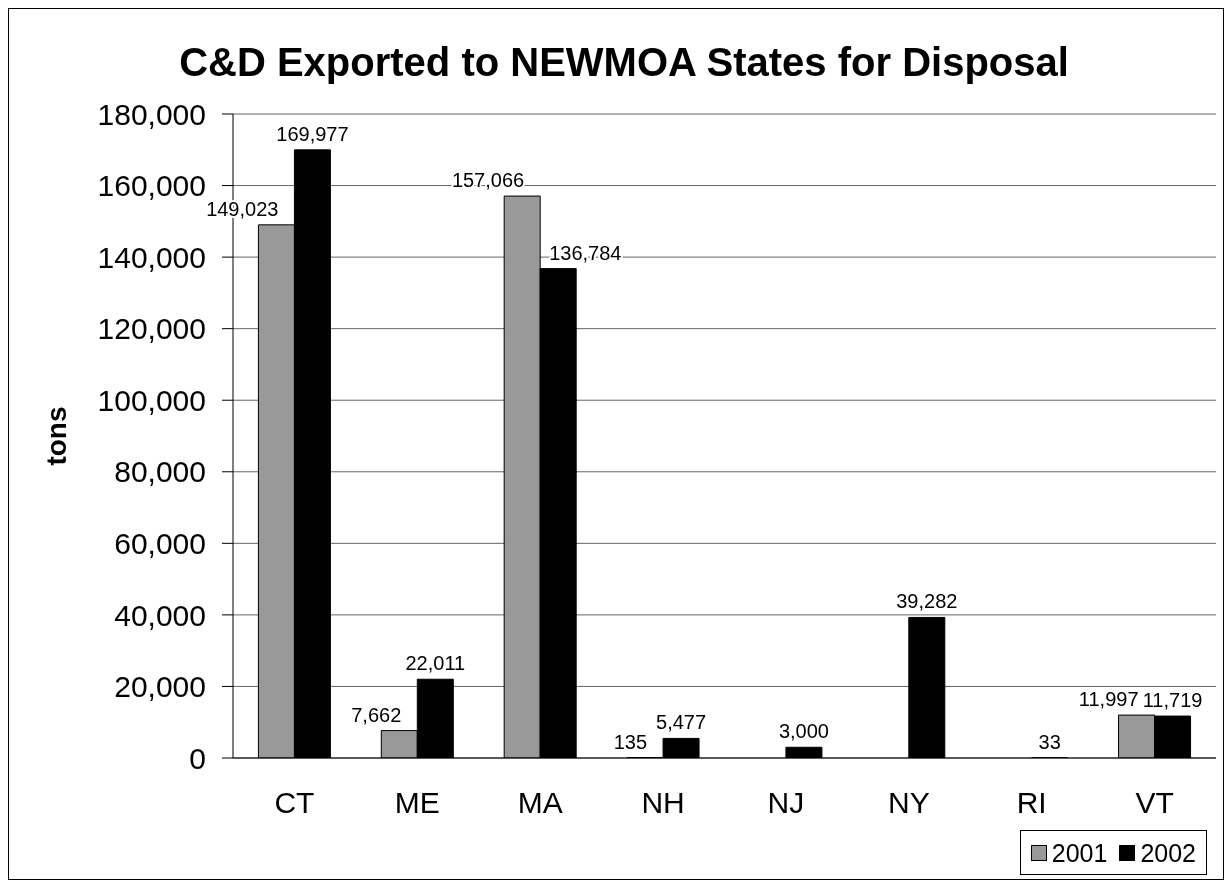 The image size is (1227, 888). What do you see at coordinates (417, 803) in the screenshot?
I see `x-tick-label: ME` at bounding box center [417, 803].